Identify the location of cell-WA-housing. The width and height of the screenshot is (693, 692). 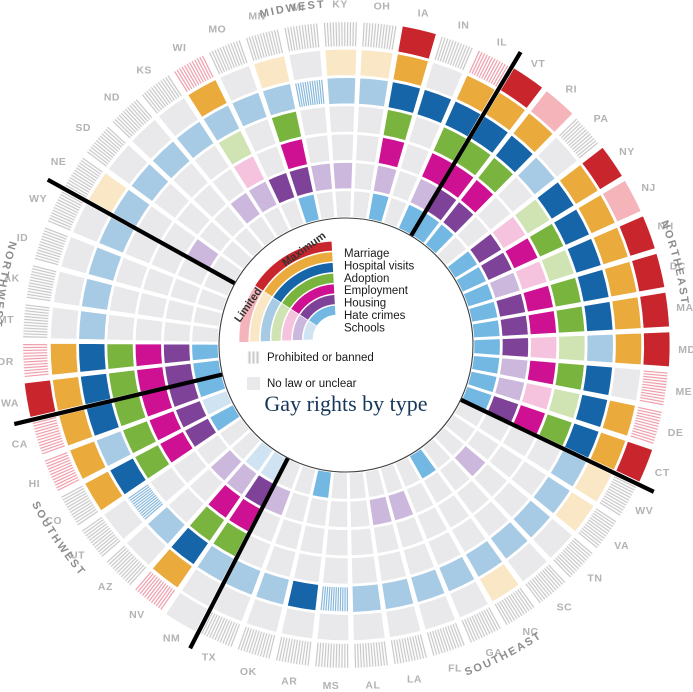
(151, 379).